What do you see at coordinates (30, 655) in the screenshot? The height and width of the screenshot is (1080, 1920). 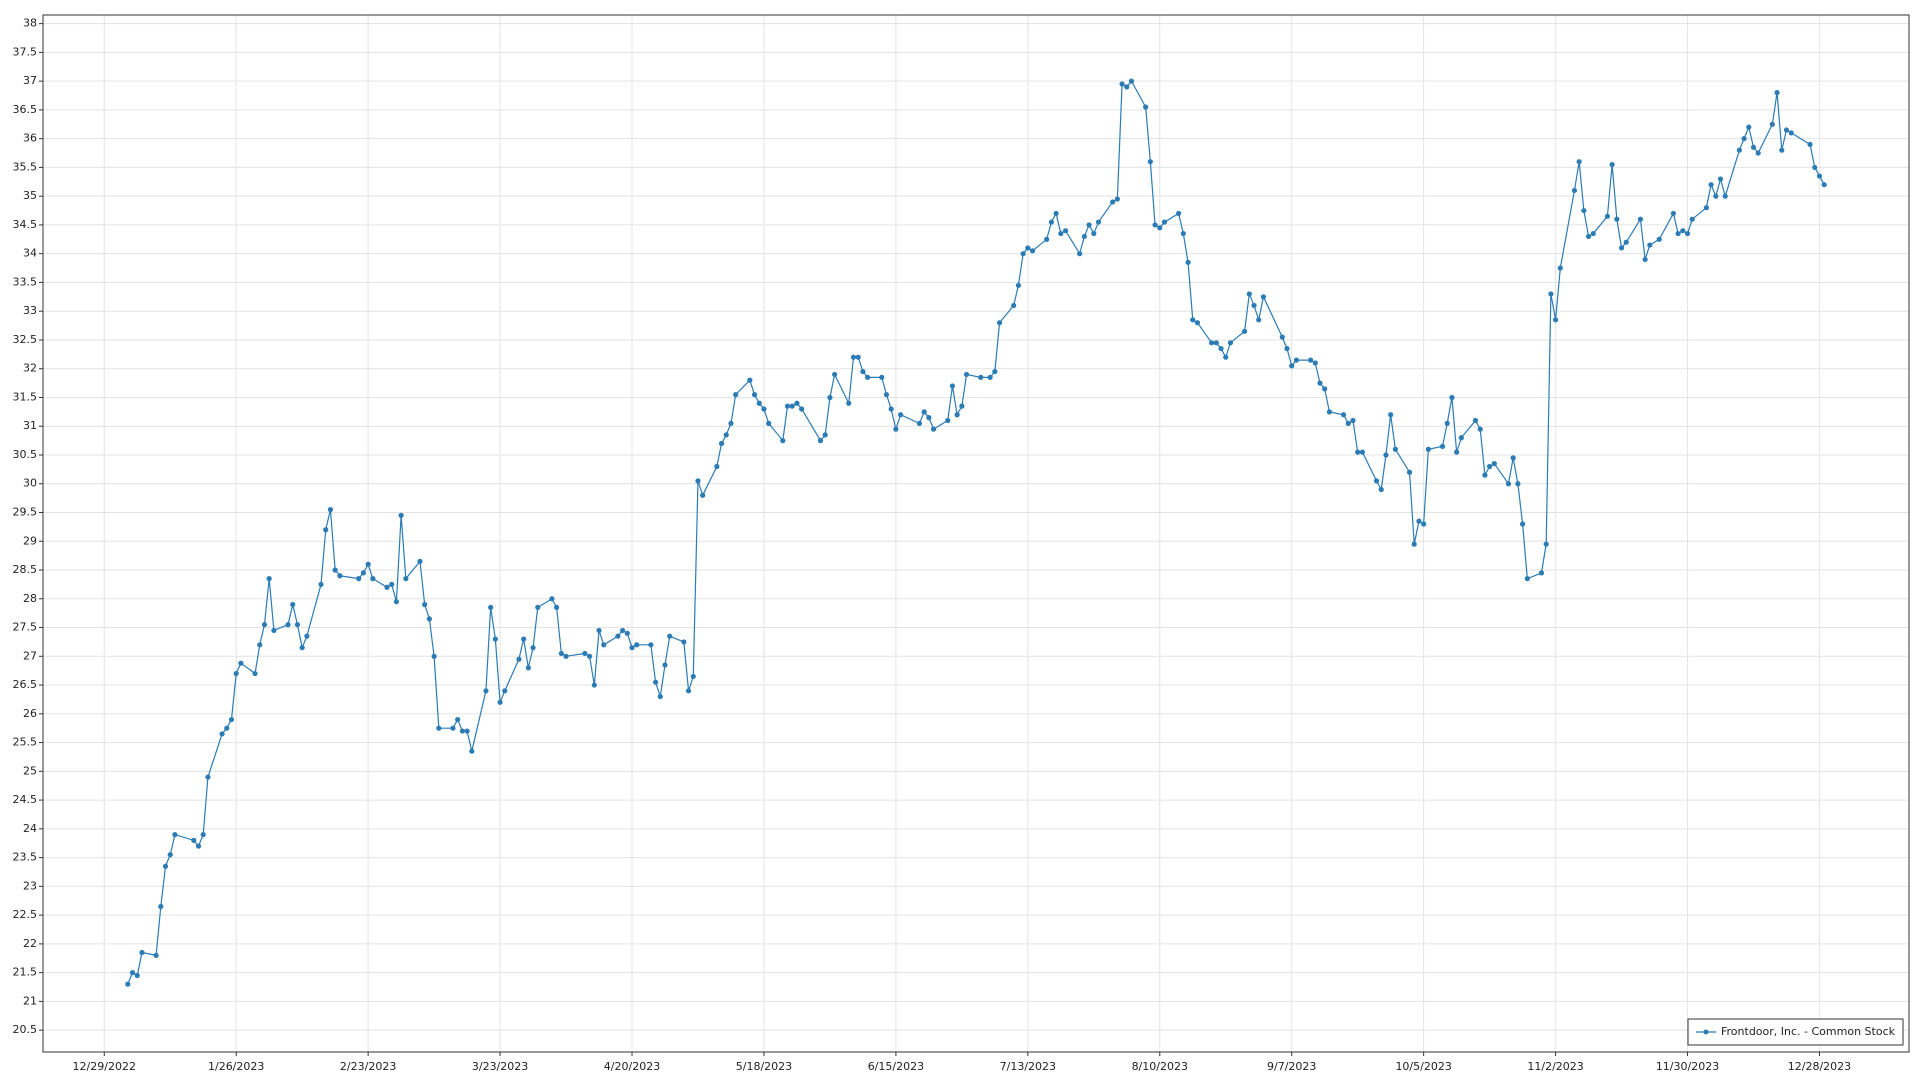 I see `y-tick-label: 27` at bounding box center [30, 655].